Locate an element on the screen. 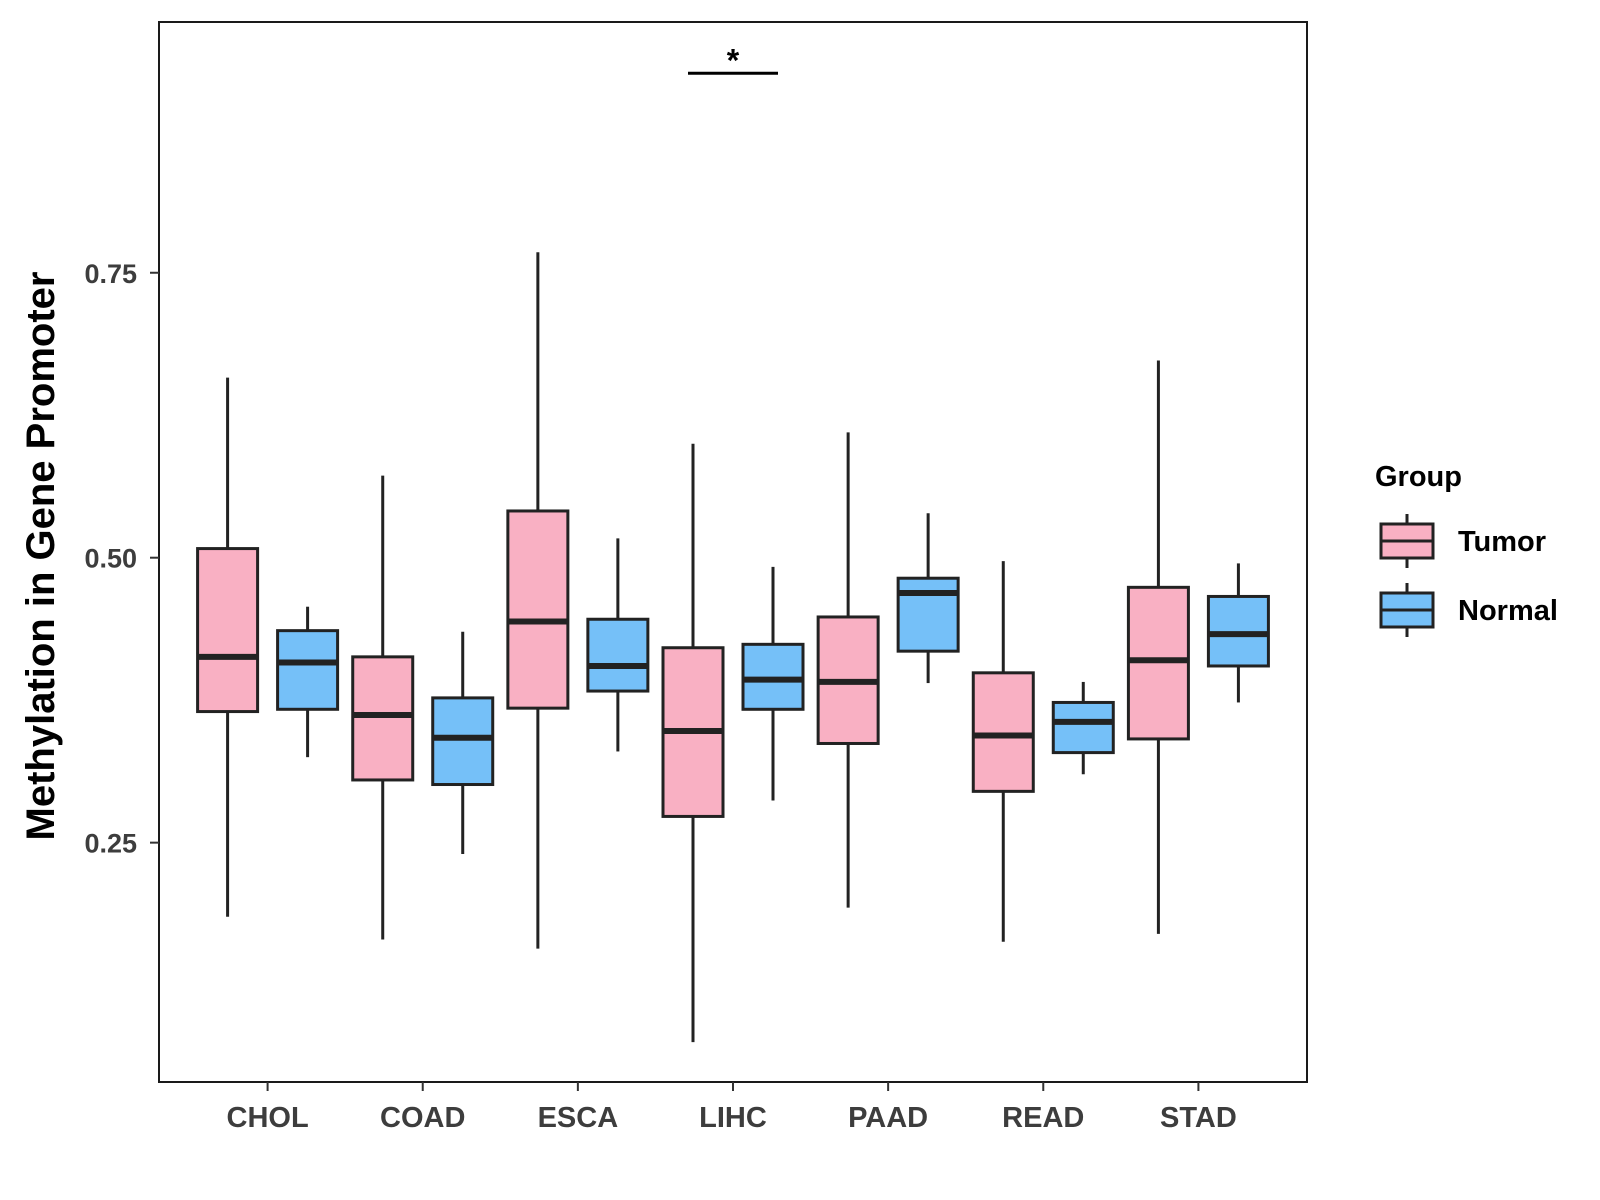 Image resolution: width=1600 pixels, height=1200 pixels. box-normal-stad is located at coordinates (1238, 633).